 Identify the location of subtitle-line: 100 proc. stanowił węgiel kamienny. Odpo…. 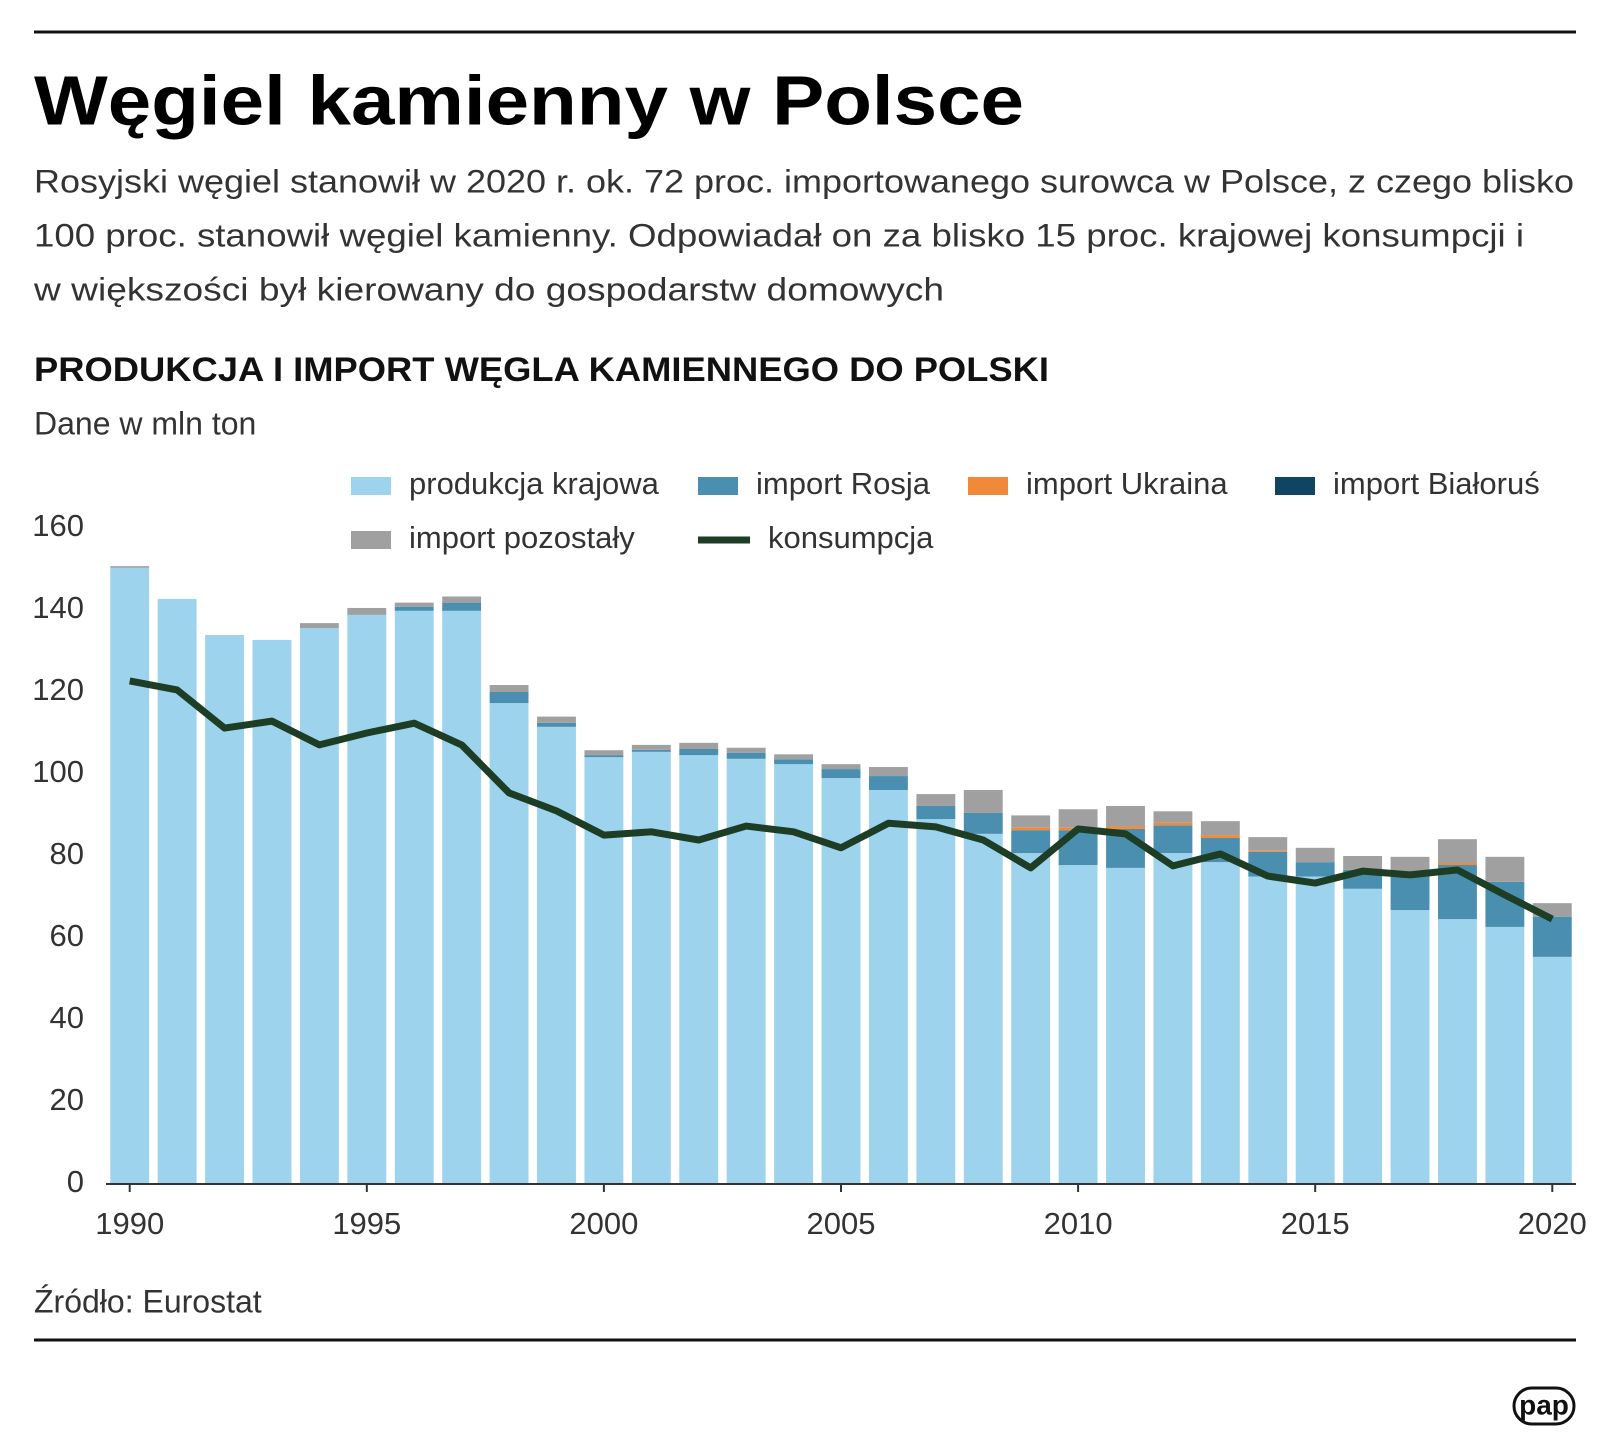
(779, 235).